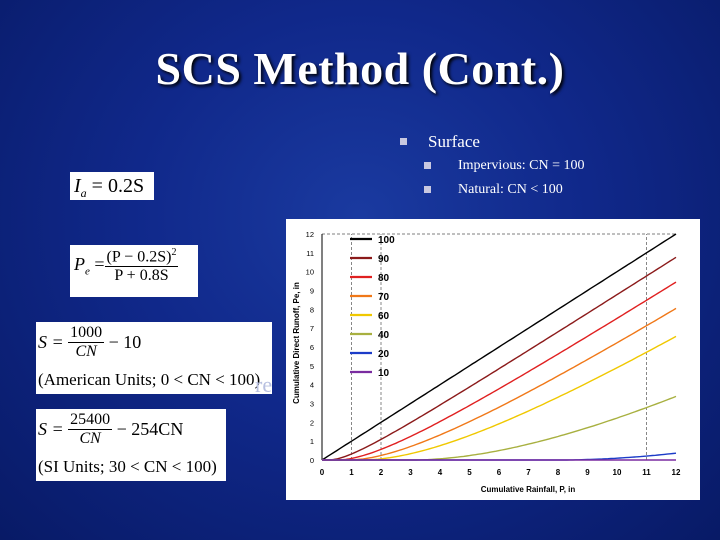 The image size is (720, 540). What do you see at coordinates (90, 420) in the screenshot?
I see `s-si-numerator: 25400` at bounding box center [90, 420].